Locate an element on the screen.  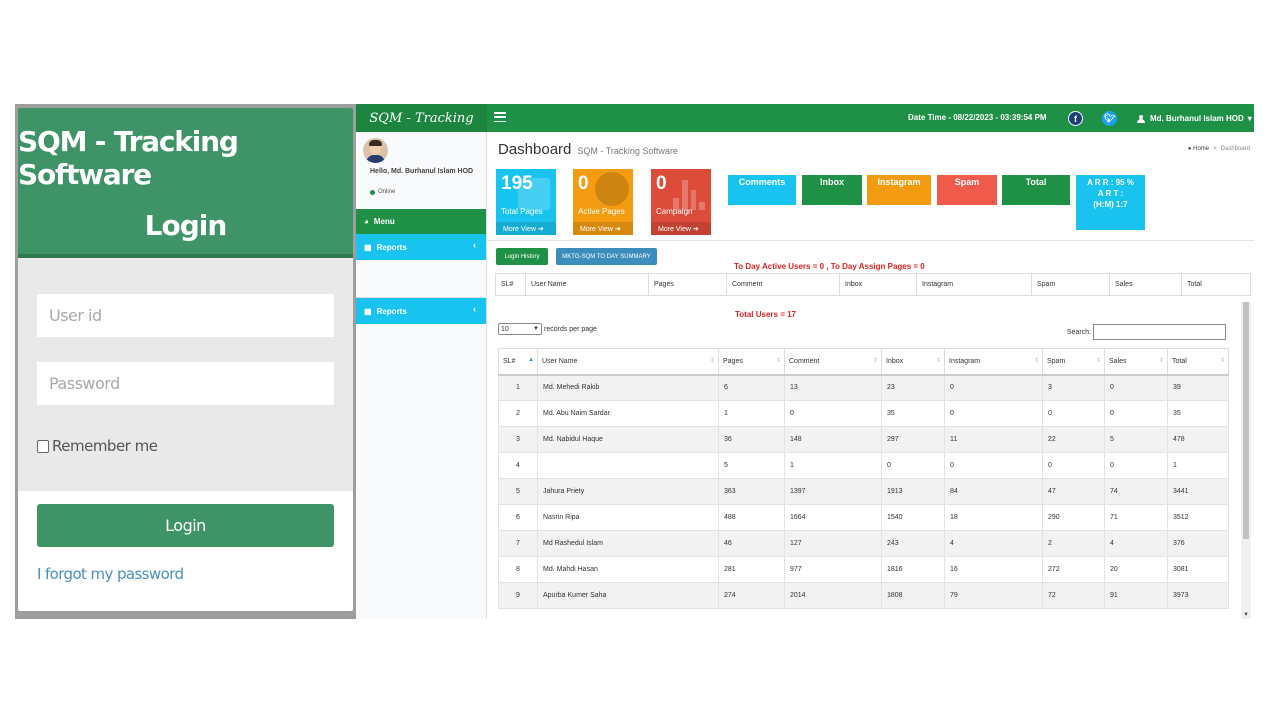
sidebar-item-reports-2: ▦ Reports ‹ is located at coordinates (421, 311).